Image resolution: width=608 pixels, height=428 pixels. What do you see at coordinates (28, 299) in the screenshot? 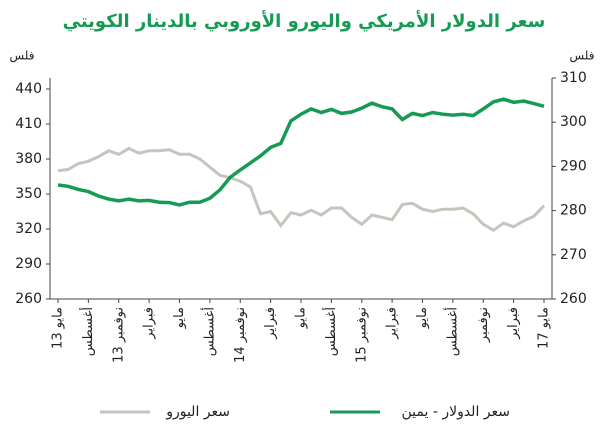
I see `y-tick-label: 260` at bounding box center [28, 299].